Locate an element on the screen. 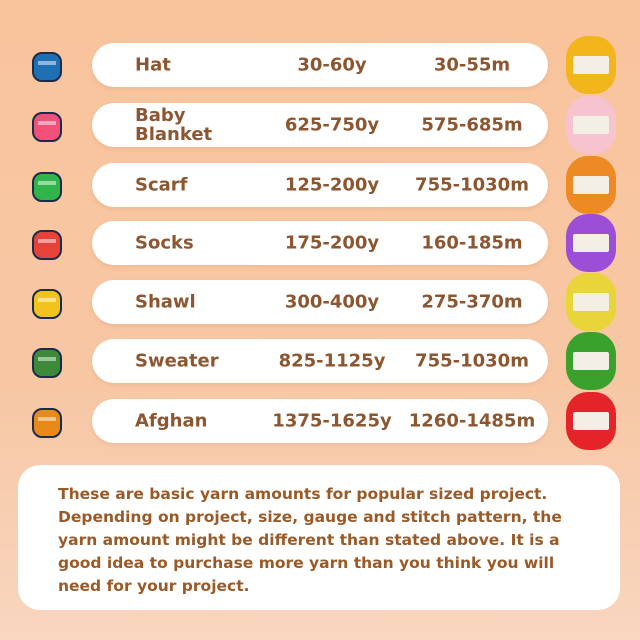 This screenshot has height=640, width=640. project-row: Shawl 300-400y 275-370m is located at coordinates (320, 302).